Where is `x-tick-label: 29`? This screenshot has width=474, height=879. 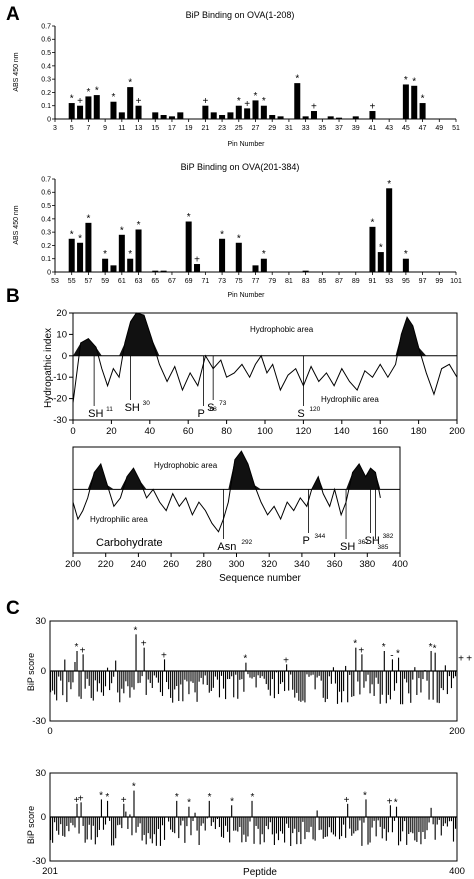
x-tick-label: 29 is located at coordinates (272, 128).